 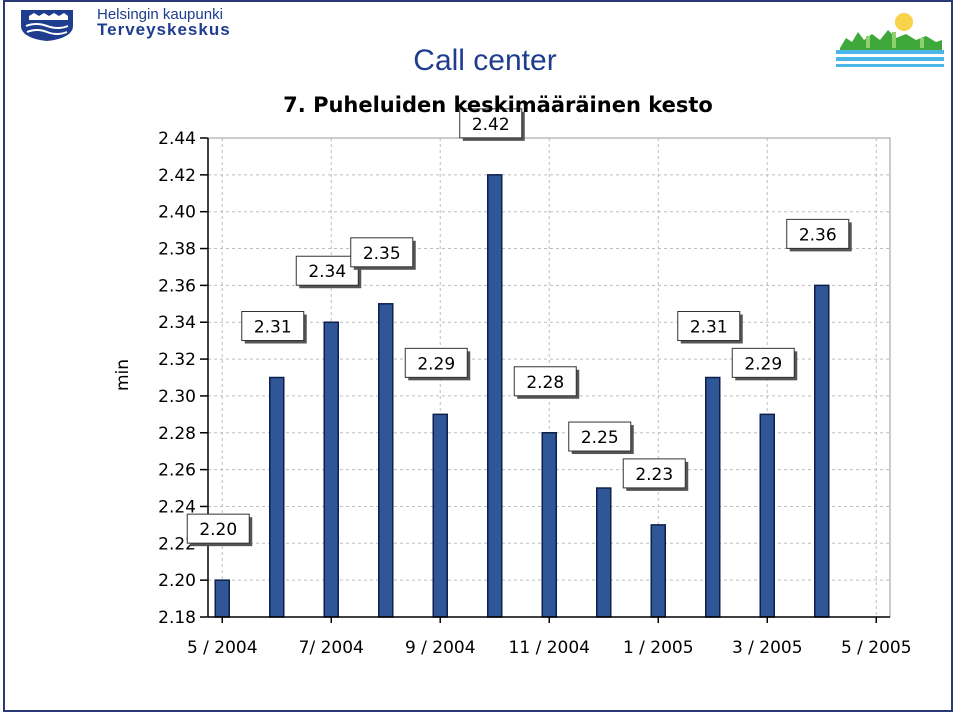 I want to click on data-label-text: 2.35, so click(x=382, y=254).